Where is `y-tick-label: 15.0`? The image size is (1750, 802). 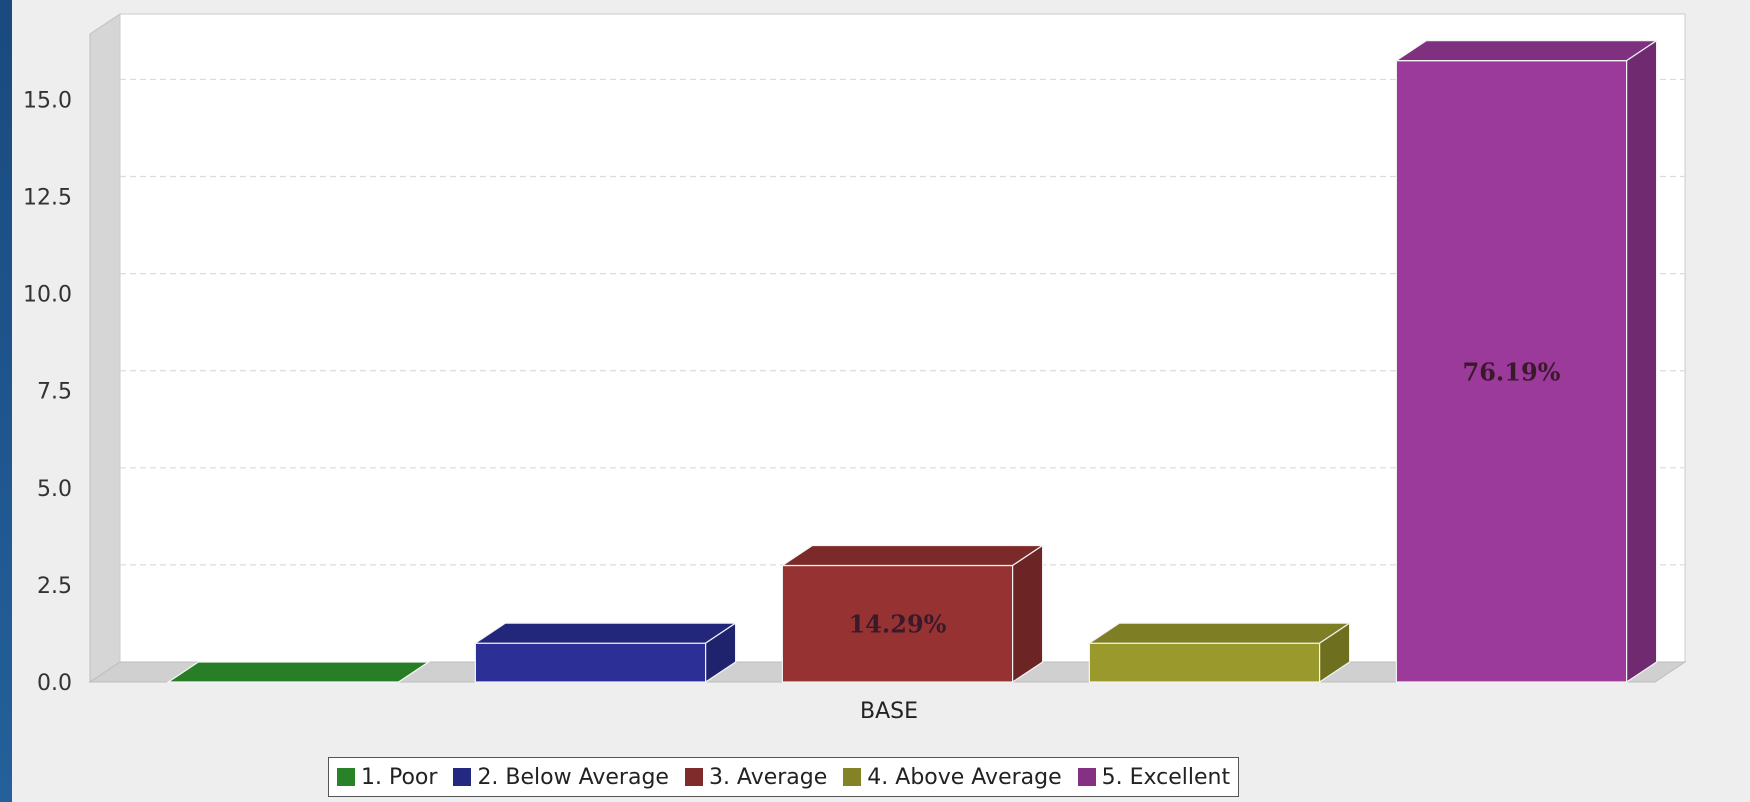 y-tick-label: 15.0 is located at coordinates (47, 100).